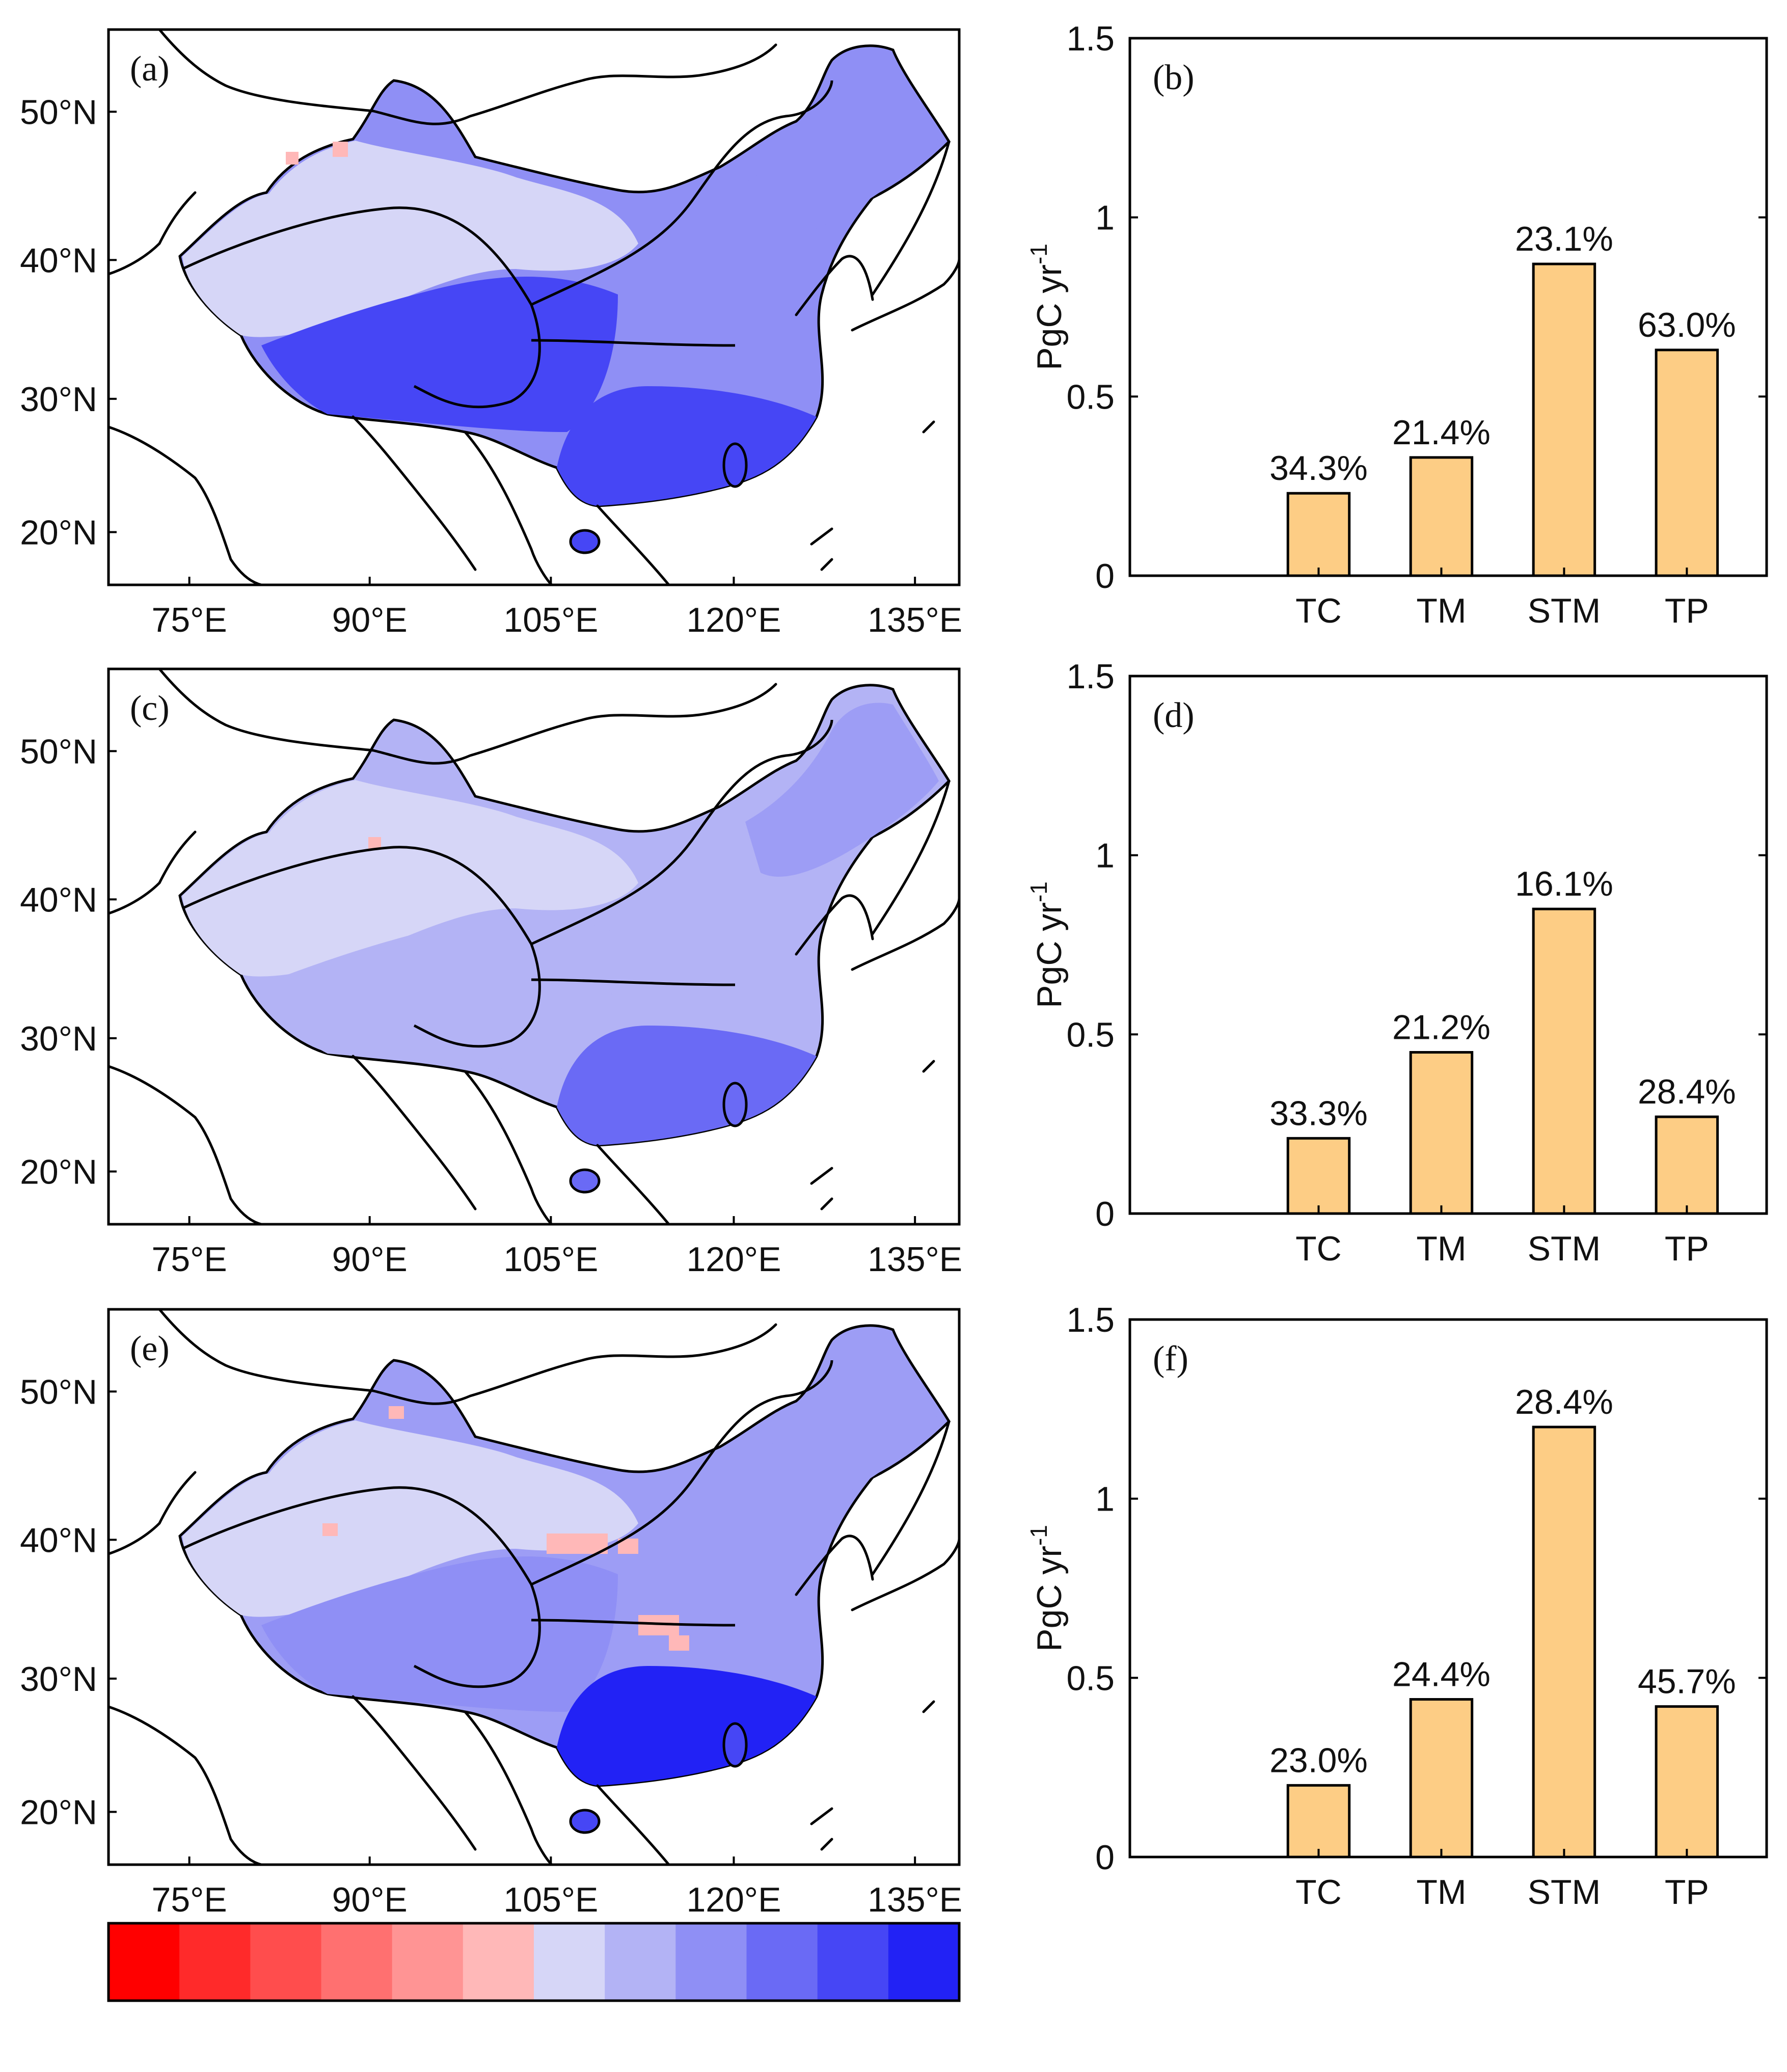  Describe the element at coordinates (1318, 469) in the screenshot. I see `bar-value-label: 34.3%` at that location.